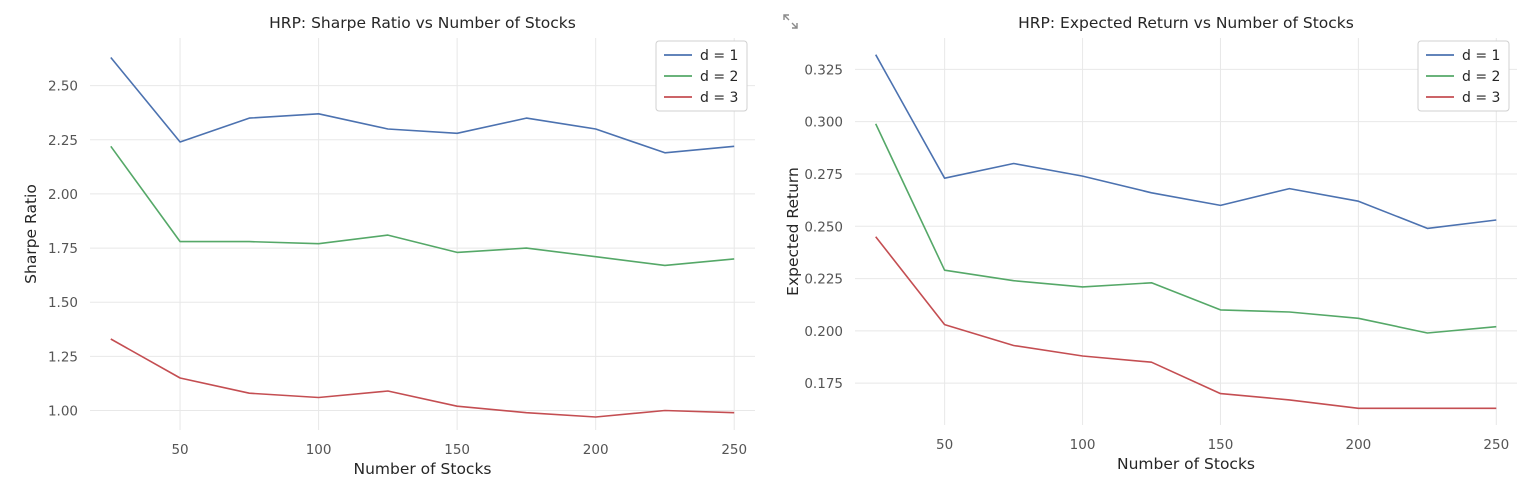 This screenshot has height=495, width=1534. I want to click on y-tick-label: 0.225, so click(823, 280).